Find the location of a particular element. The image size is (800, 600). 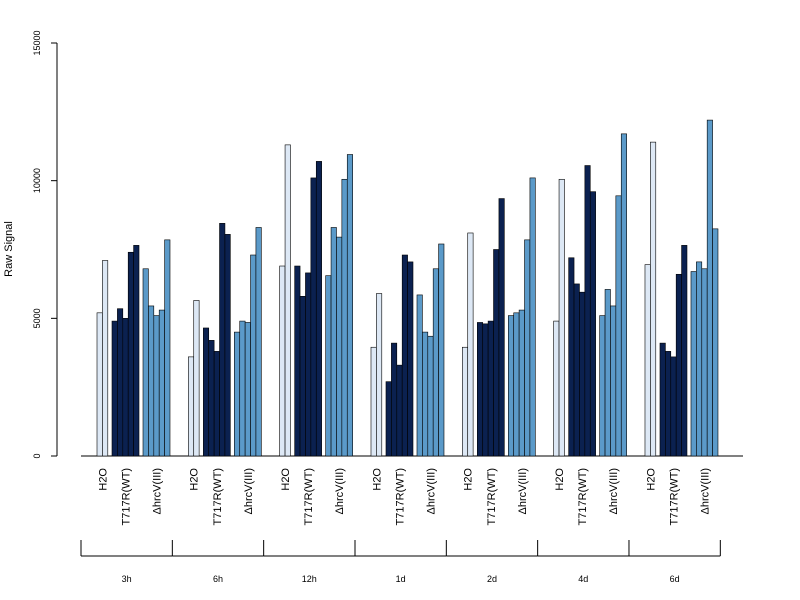

group-label: 6d is located at coordinates (675, 579).